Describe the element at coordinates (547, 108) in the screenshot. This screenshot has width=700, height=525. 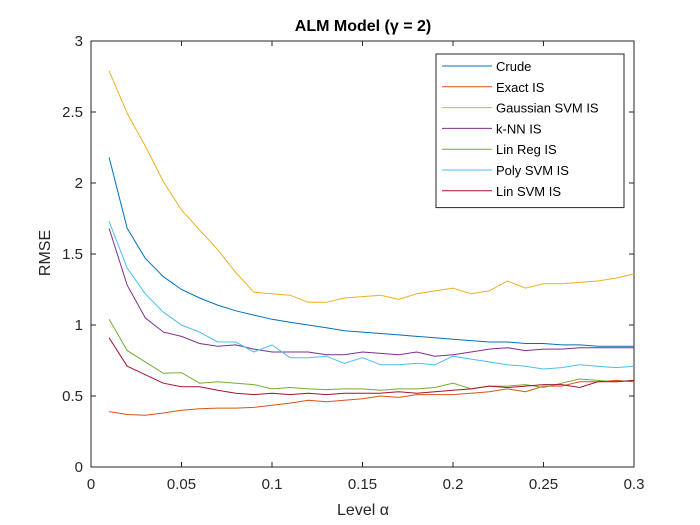
I see `legend-label: Gaussian SVM IS` at that location.